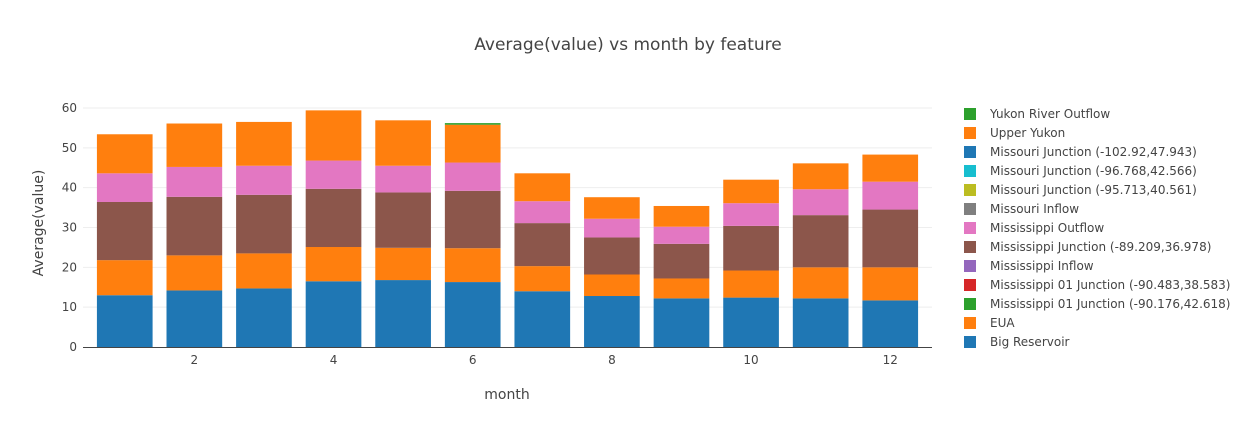 Image resolution: width=1256 pixels, height=427 pixels. Describe the element at coordinates (69, 267) in the screenshot. I see `y-tick-label: 20` at that location.